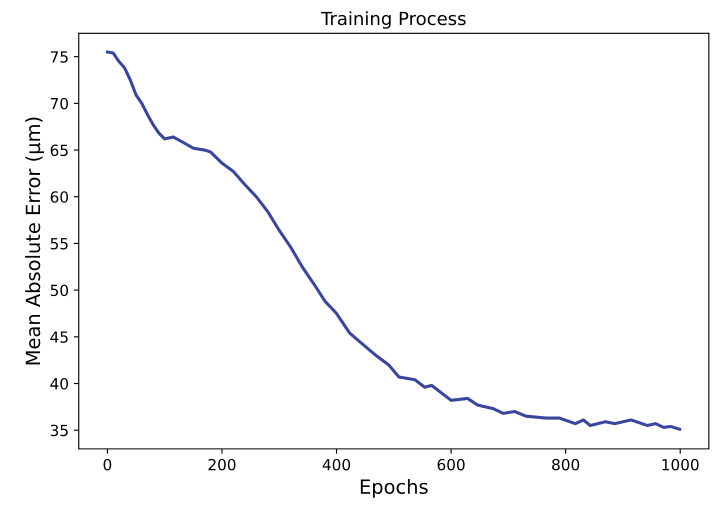 This screenshot has height=513, width=716. Describe the element at coordinates (108, 464) in the screenshot. I see `x-tick-label: 0` at that location.